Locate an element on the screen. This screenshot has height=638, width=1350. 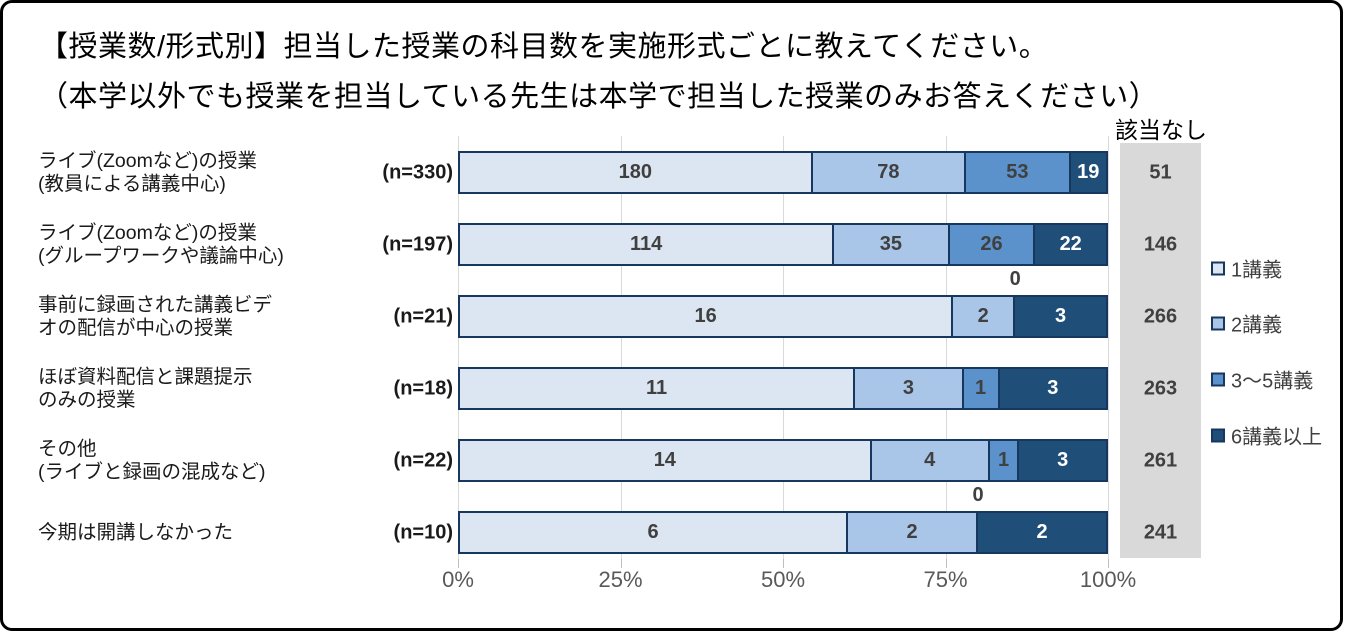
row-n-label: (n=21) is located at coordinates (423, 316).